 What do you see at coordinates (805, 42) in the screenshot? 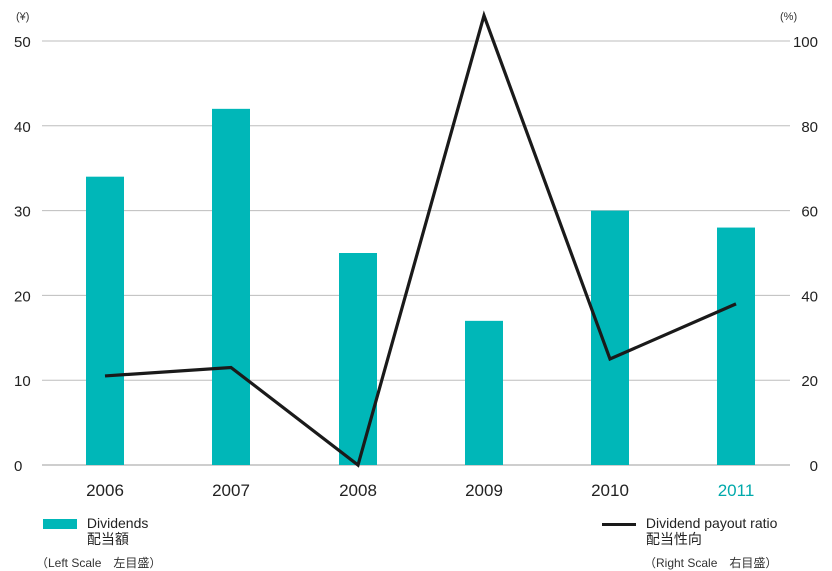
I see `right-tick-label: 100` at bounding box center [805, 42].